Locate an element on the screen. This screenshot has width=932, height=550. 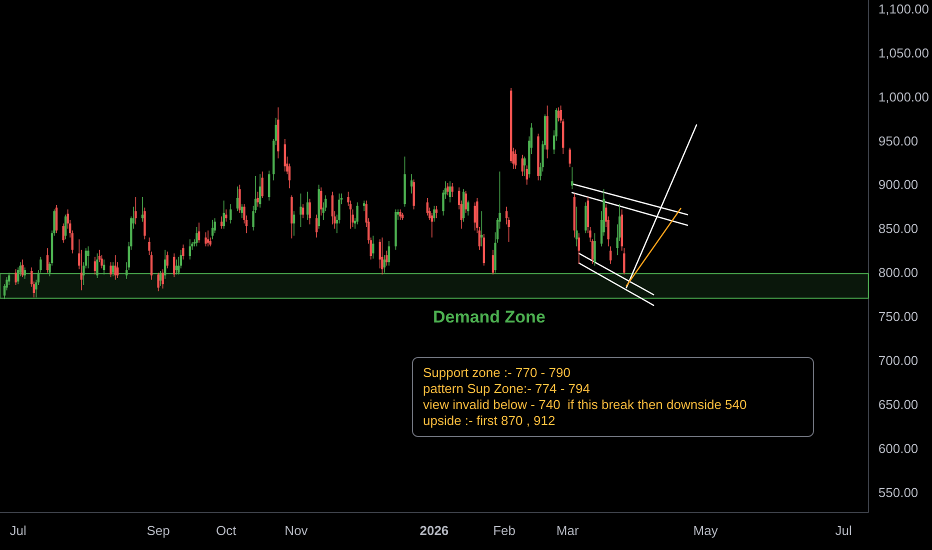
y-tick-label: 1,000.00 is located at coordinates (904, 96).